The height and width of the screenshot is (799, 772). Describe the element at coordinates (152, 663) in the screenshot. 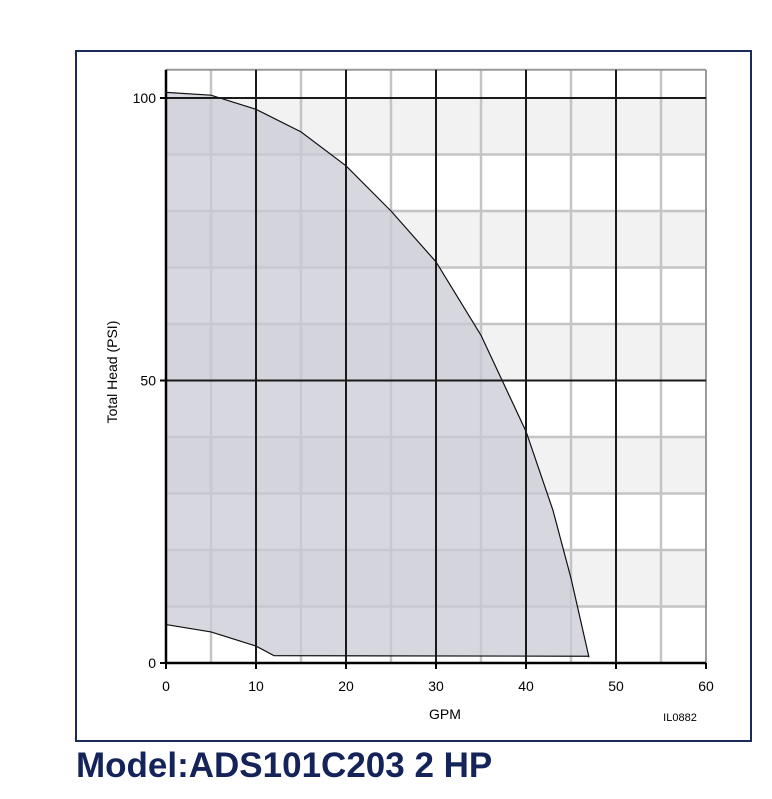

I see `y-tick-label: 0` at that location.